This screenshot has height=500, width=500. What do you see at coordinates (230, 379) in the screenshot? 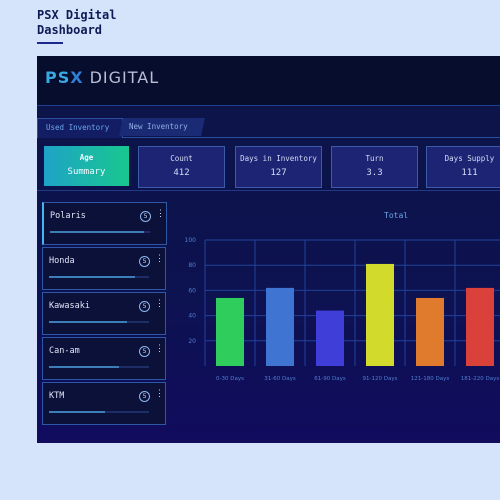
I see `x-tick-label: 0-30 Days` at bounding box center [230, 379].